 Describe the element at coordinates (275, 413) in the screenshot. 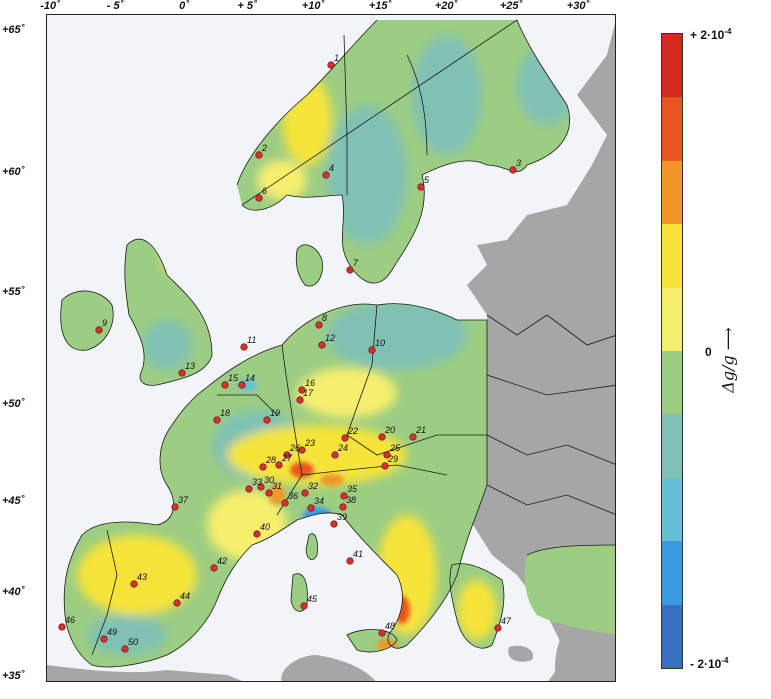

I see `station-label: 19` at that location.